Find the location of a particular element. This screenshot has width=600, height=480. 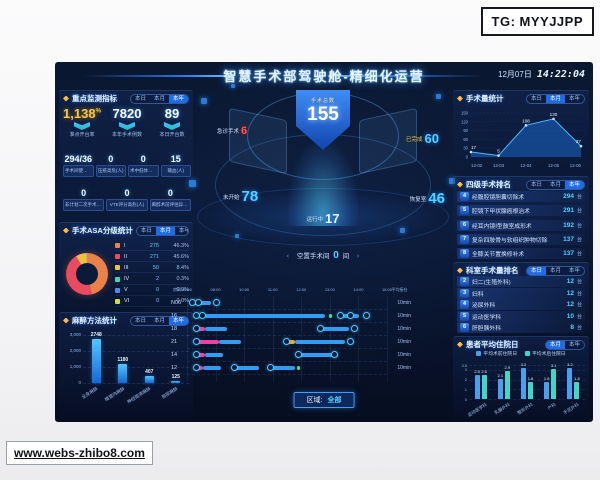

legend-平均术前住院日: 平均术前住院日 is located at coordinates (496, 353).